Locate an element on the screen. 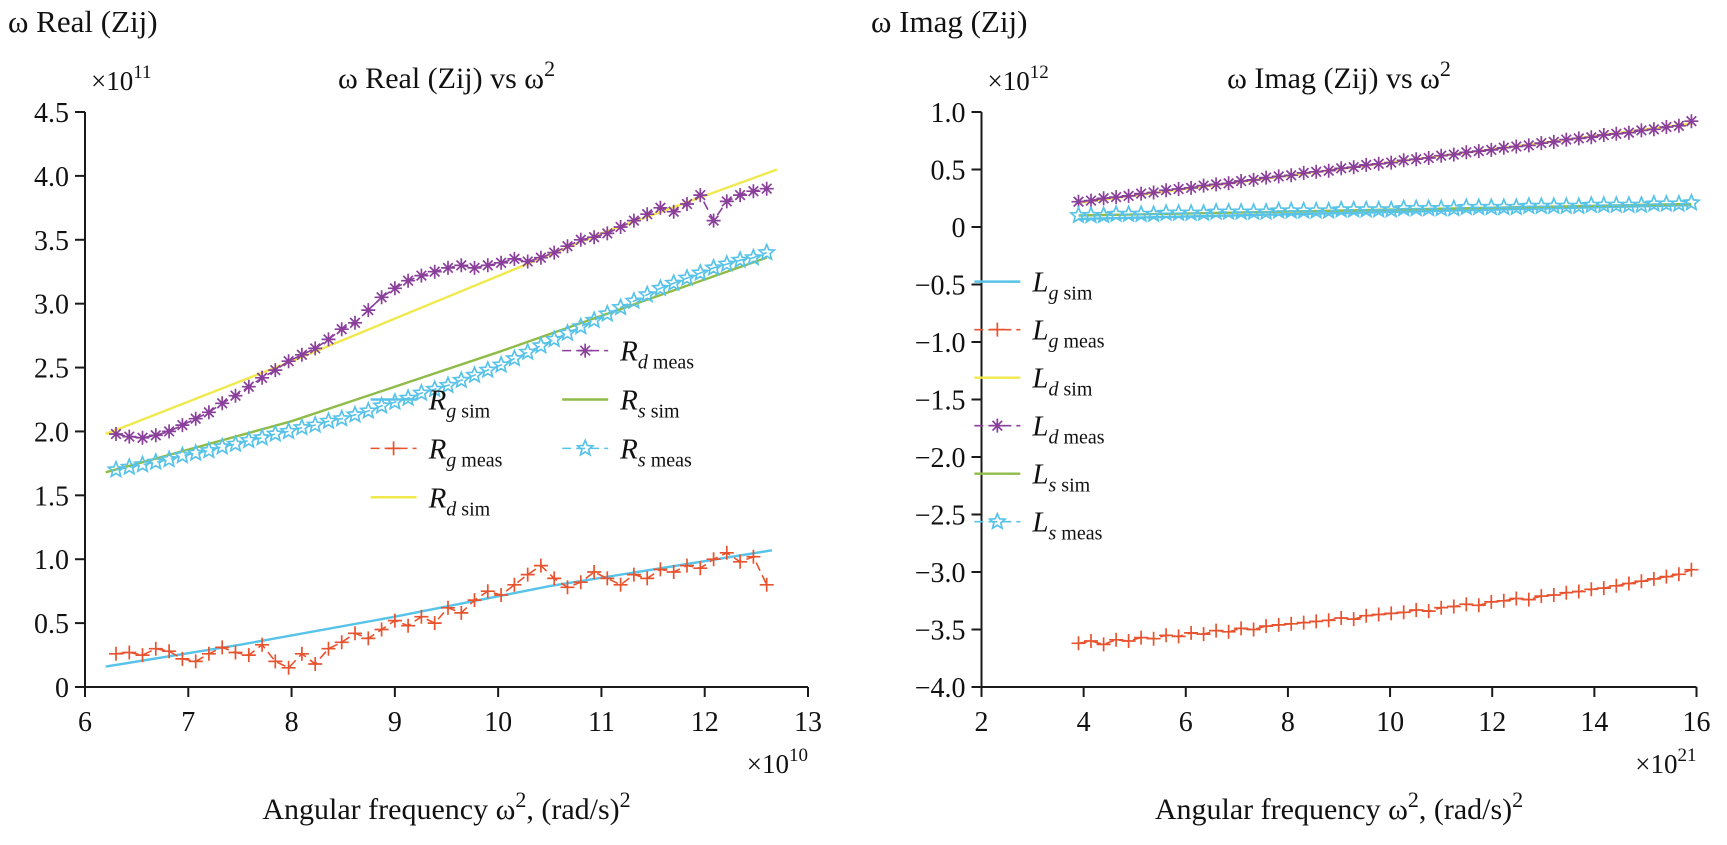  series-Lg-meas is located at coordinates (1385, 607).